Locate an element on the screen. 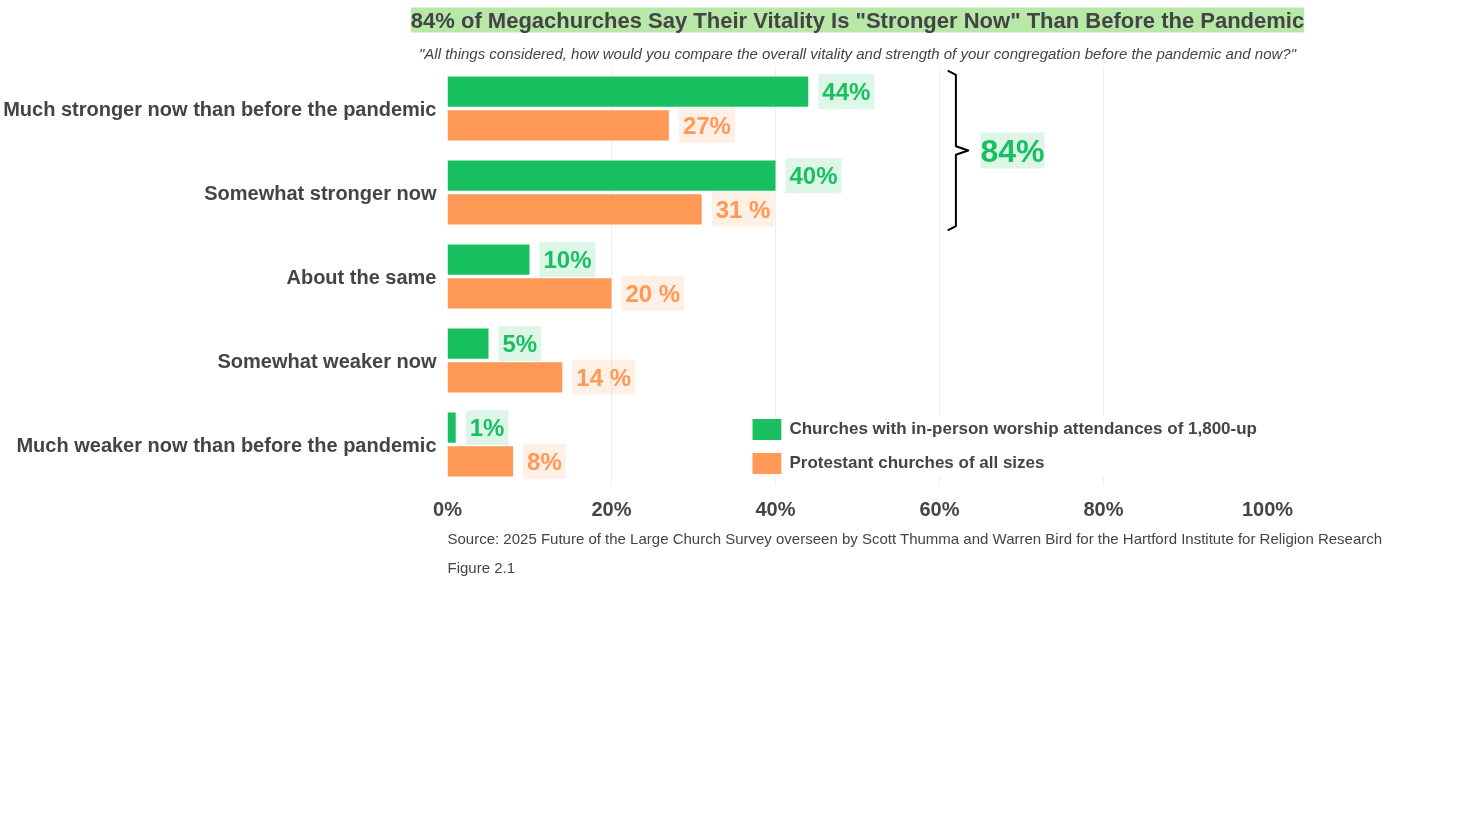 The width and height of the screenshot is (1478, 825). chart-title: 84% of Megachurches Say Their Vitality Is "Stronger Now" Than Before the Pandemic is located at coordinates (857, 20).